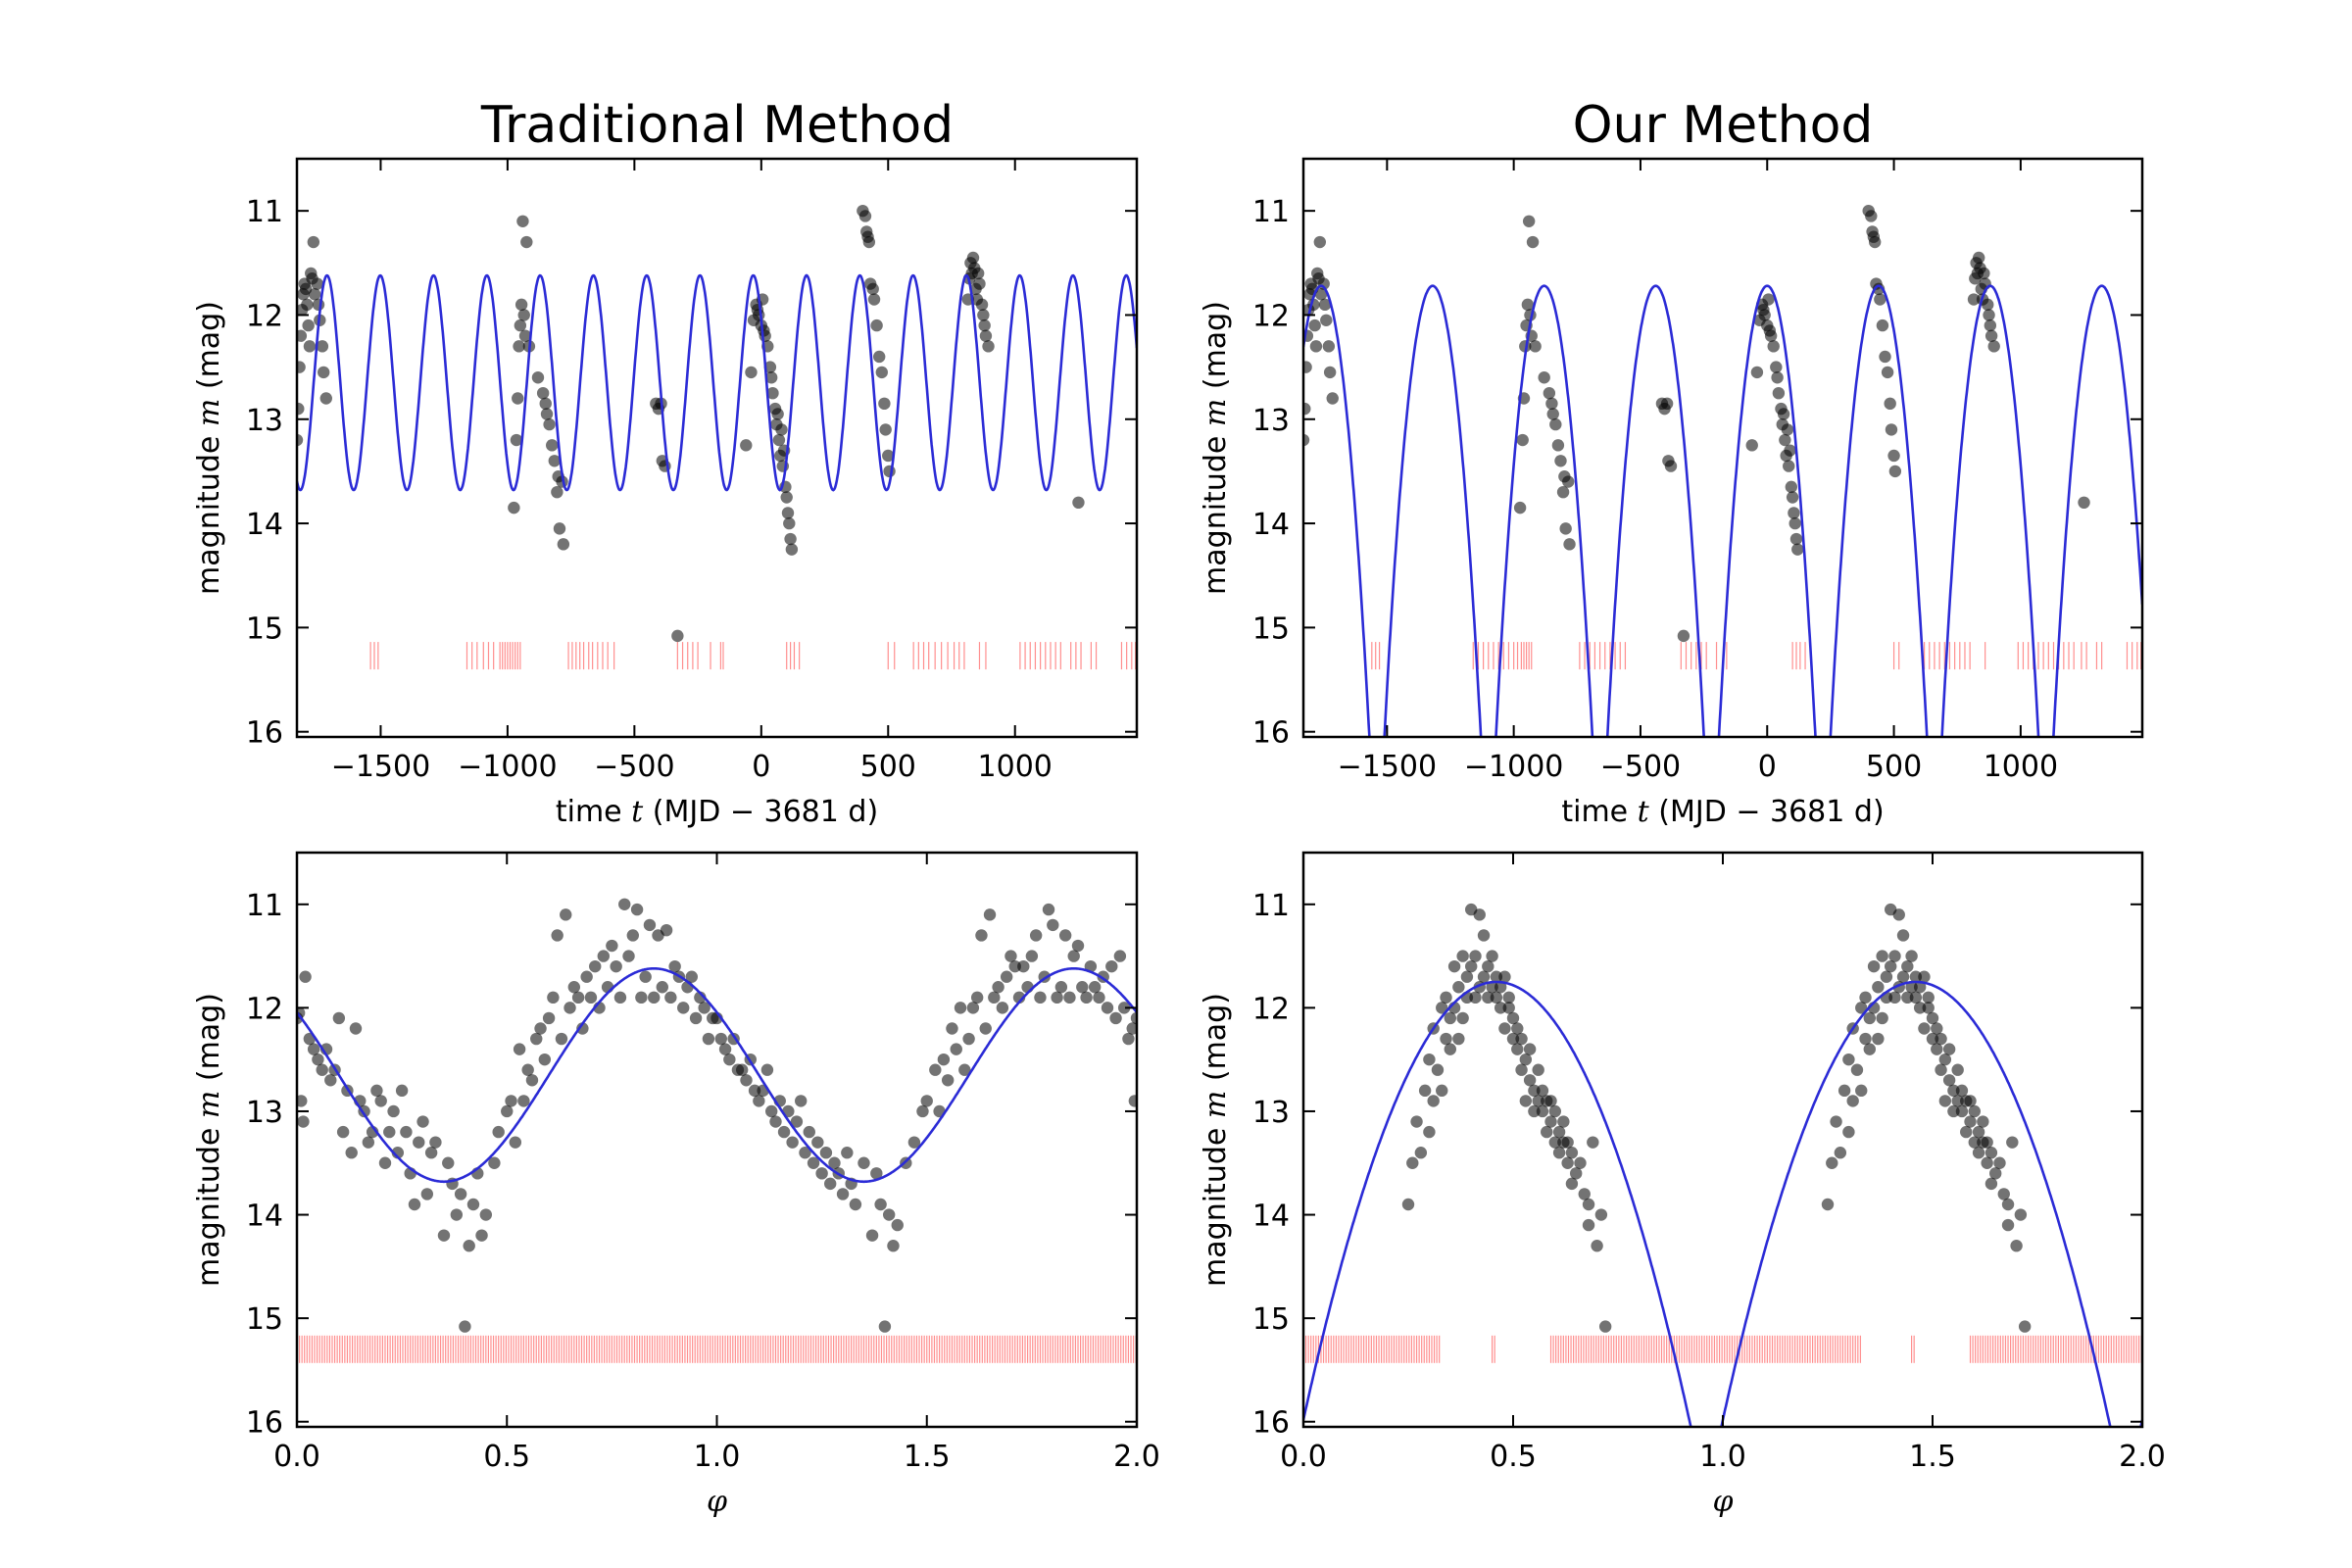 Image resolution: width=2352 pixels, height=1568 pixels. Describe the element at coordinates (717, 1502) in the screenshot. I see `x-axis-label: φ` at that location.